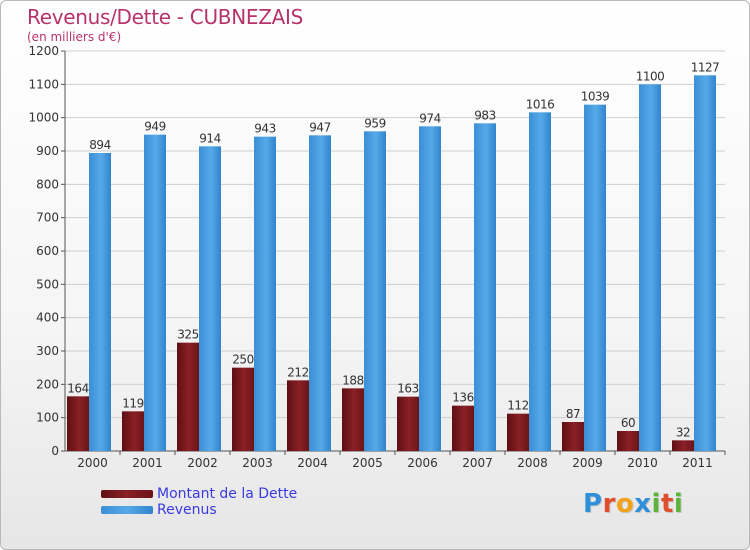  I want to click on logo-letter: P, so click(593, 504).